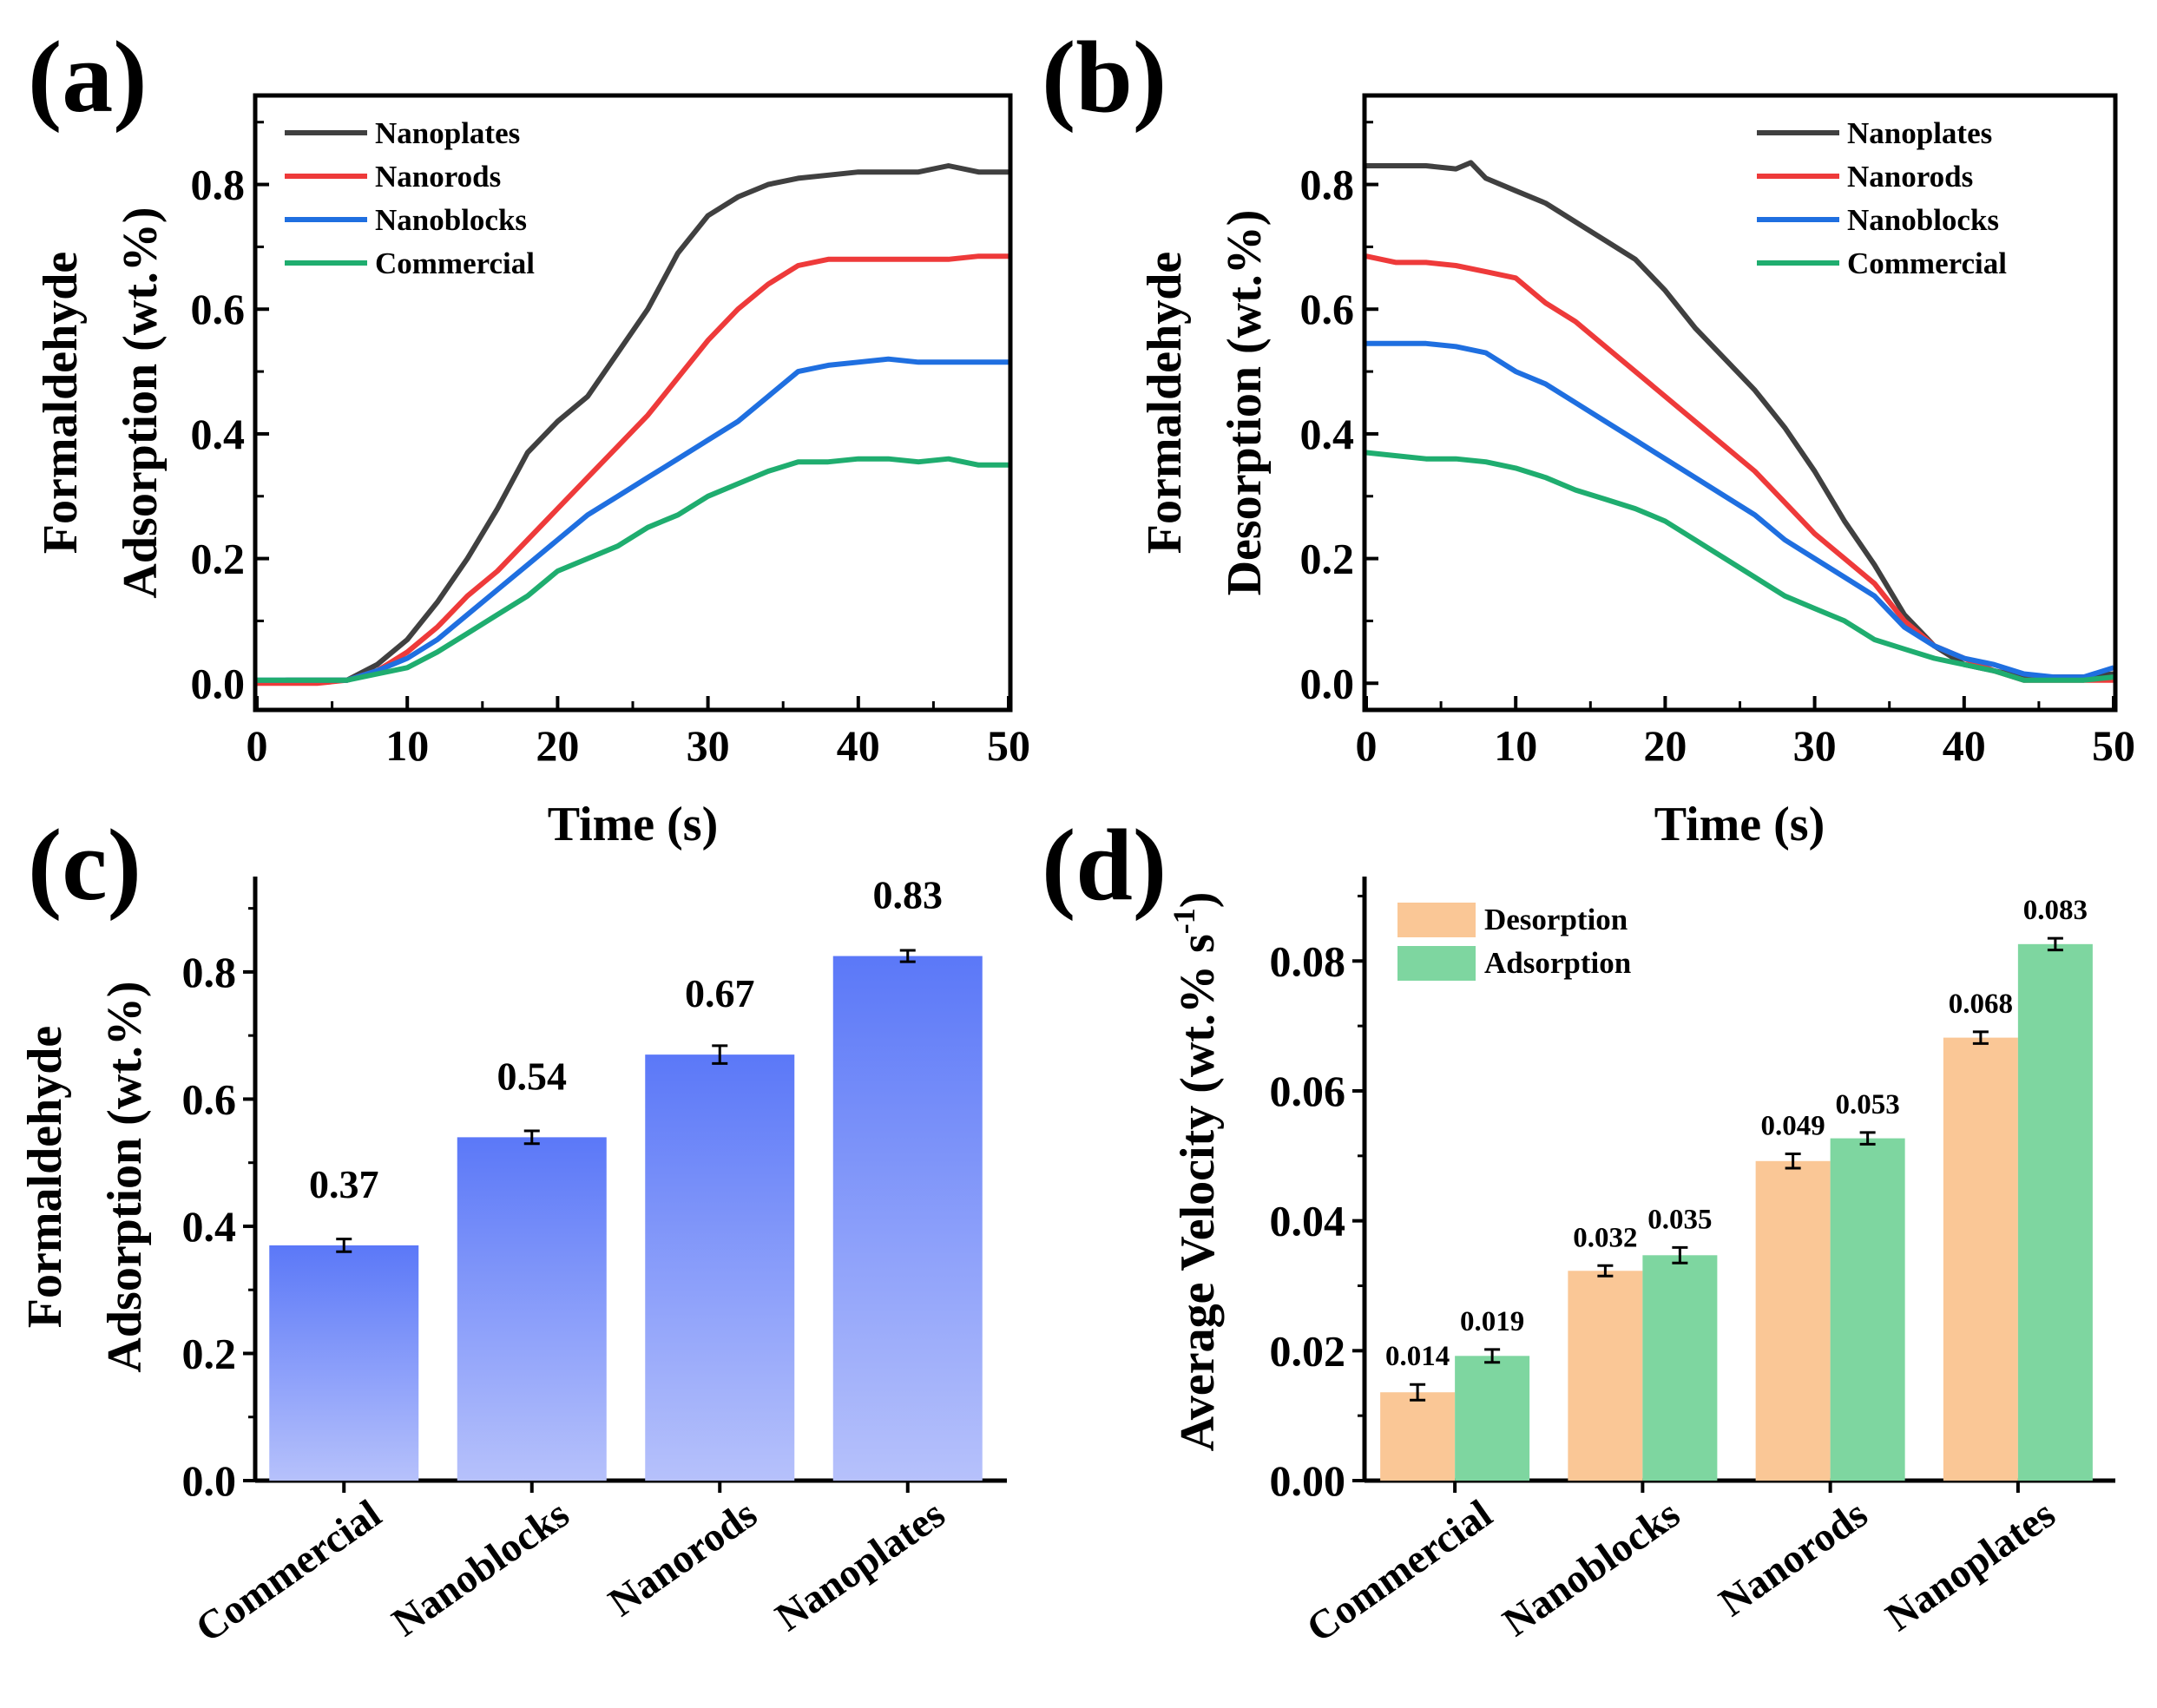 The image size is (2157, 1708). Describe the element at coordinates (1793, 1126) in the screenshot. I see `value-label-d: 0.049` at that location.